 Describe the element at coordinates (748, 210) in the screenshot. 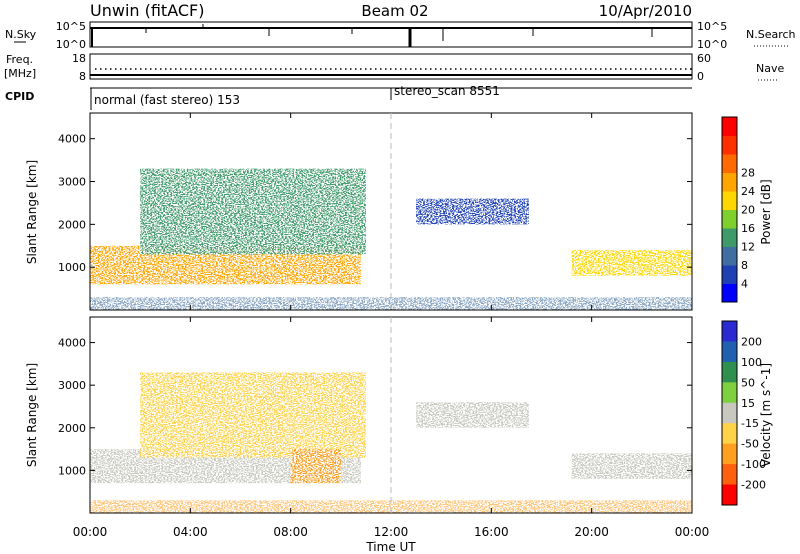

I see `colorbar-tick-label: 20` at that location.